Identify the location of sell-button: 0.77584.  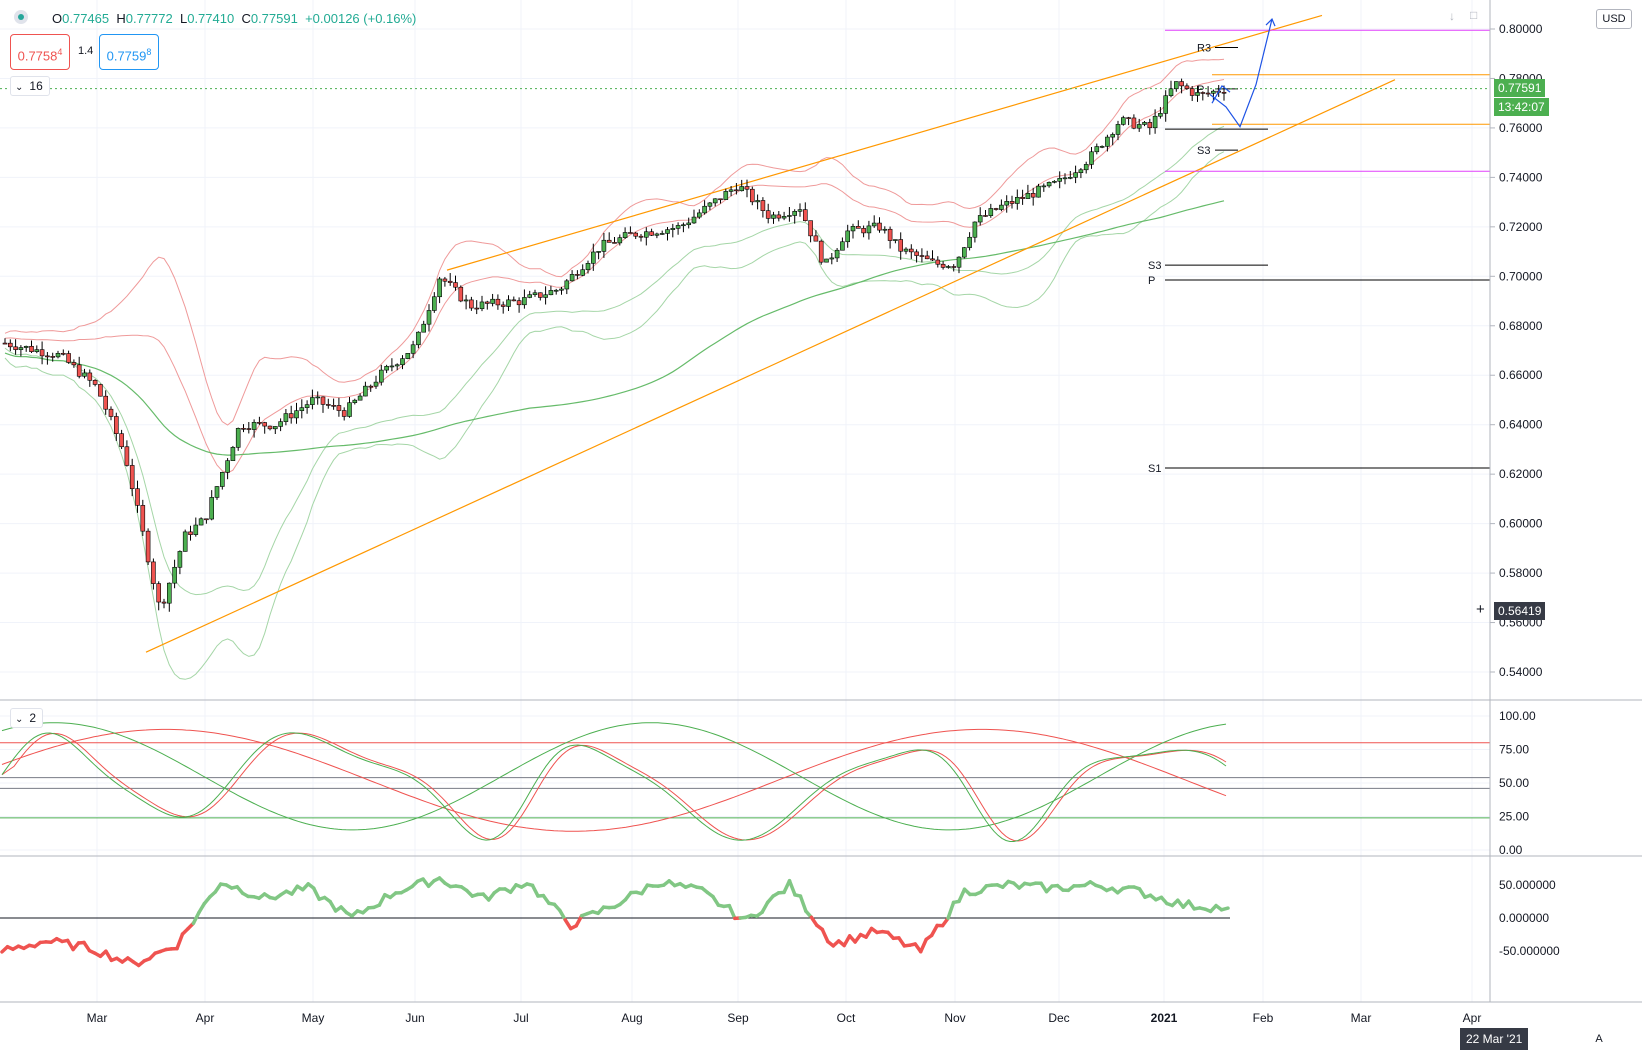
(40, 52).